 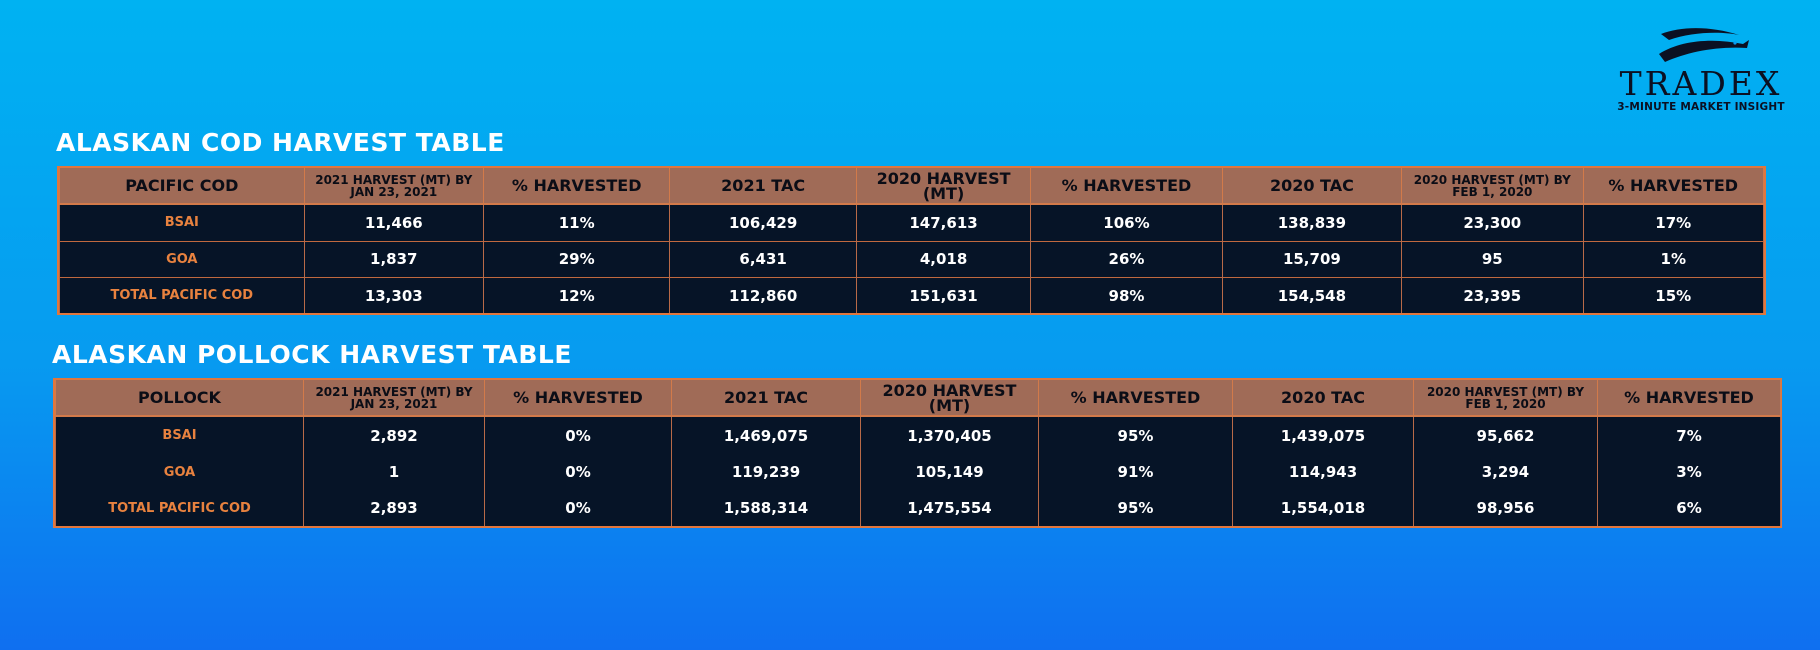 I want to click on table-cell: 2,893, so click(x=394, y=508).